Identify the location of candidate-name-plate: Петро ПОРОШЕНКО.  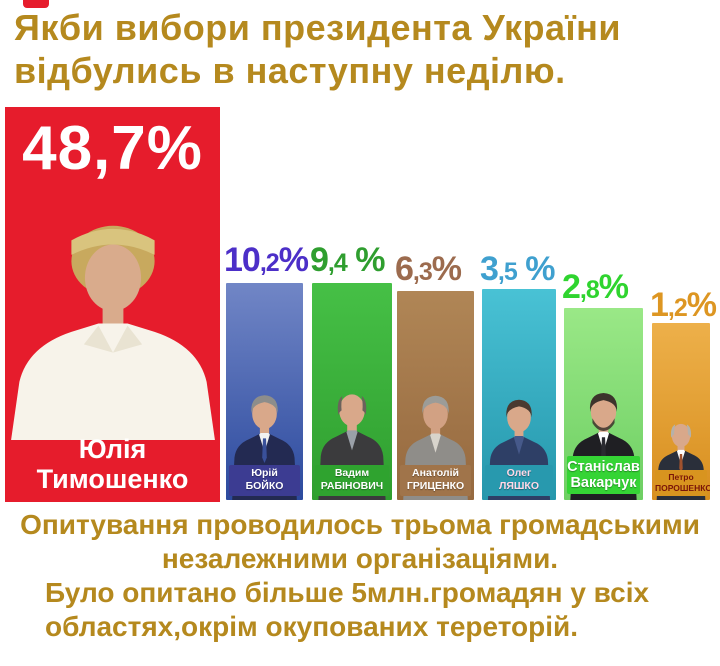
(682, 482).